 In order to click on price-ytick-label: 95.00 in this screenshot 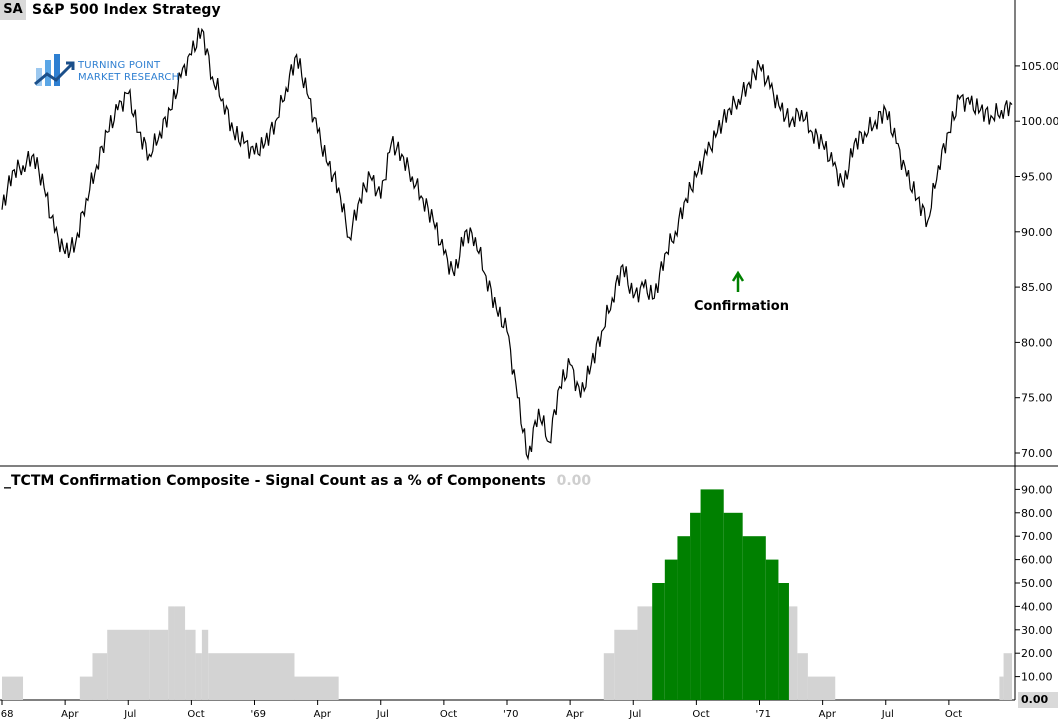, I will do `click(1037, 177)`.